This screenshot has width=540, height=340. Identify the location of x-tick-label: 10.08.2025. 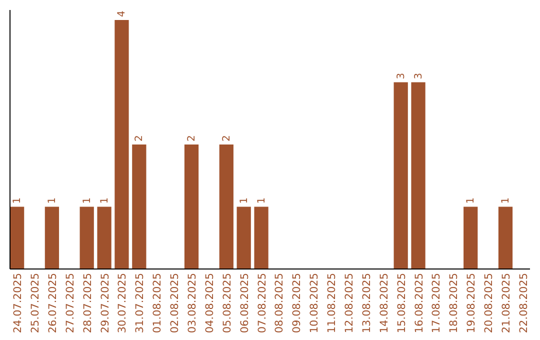
(314, 303).